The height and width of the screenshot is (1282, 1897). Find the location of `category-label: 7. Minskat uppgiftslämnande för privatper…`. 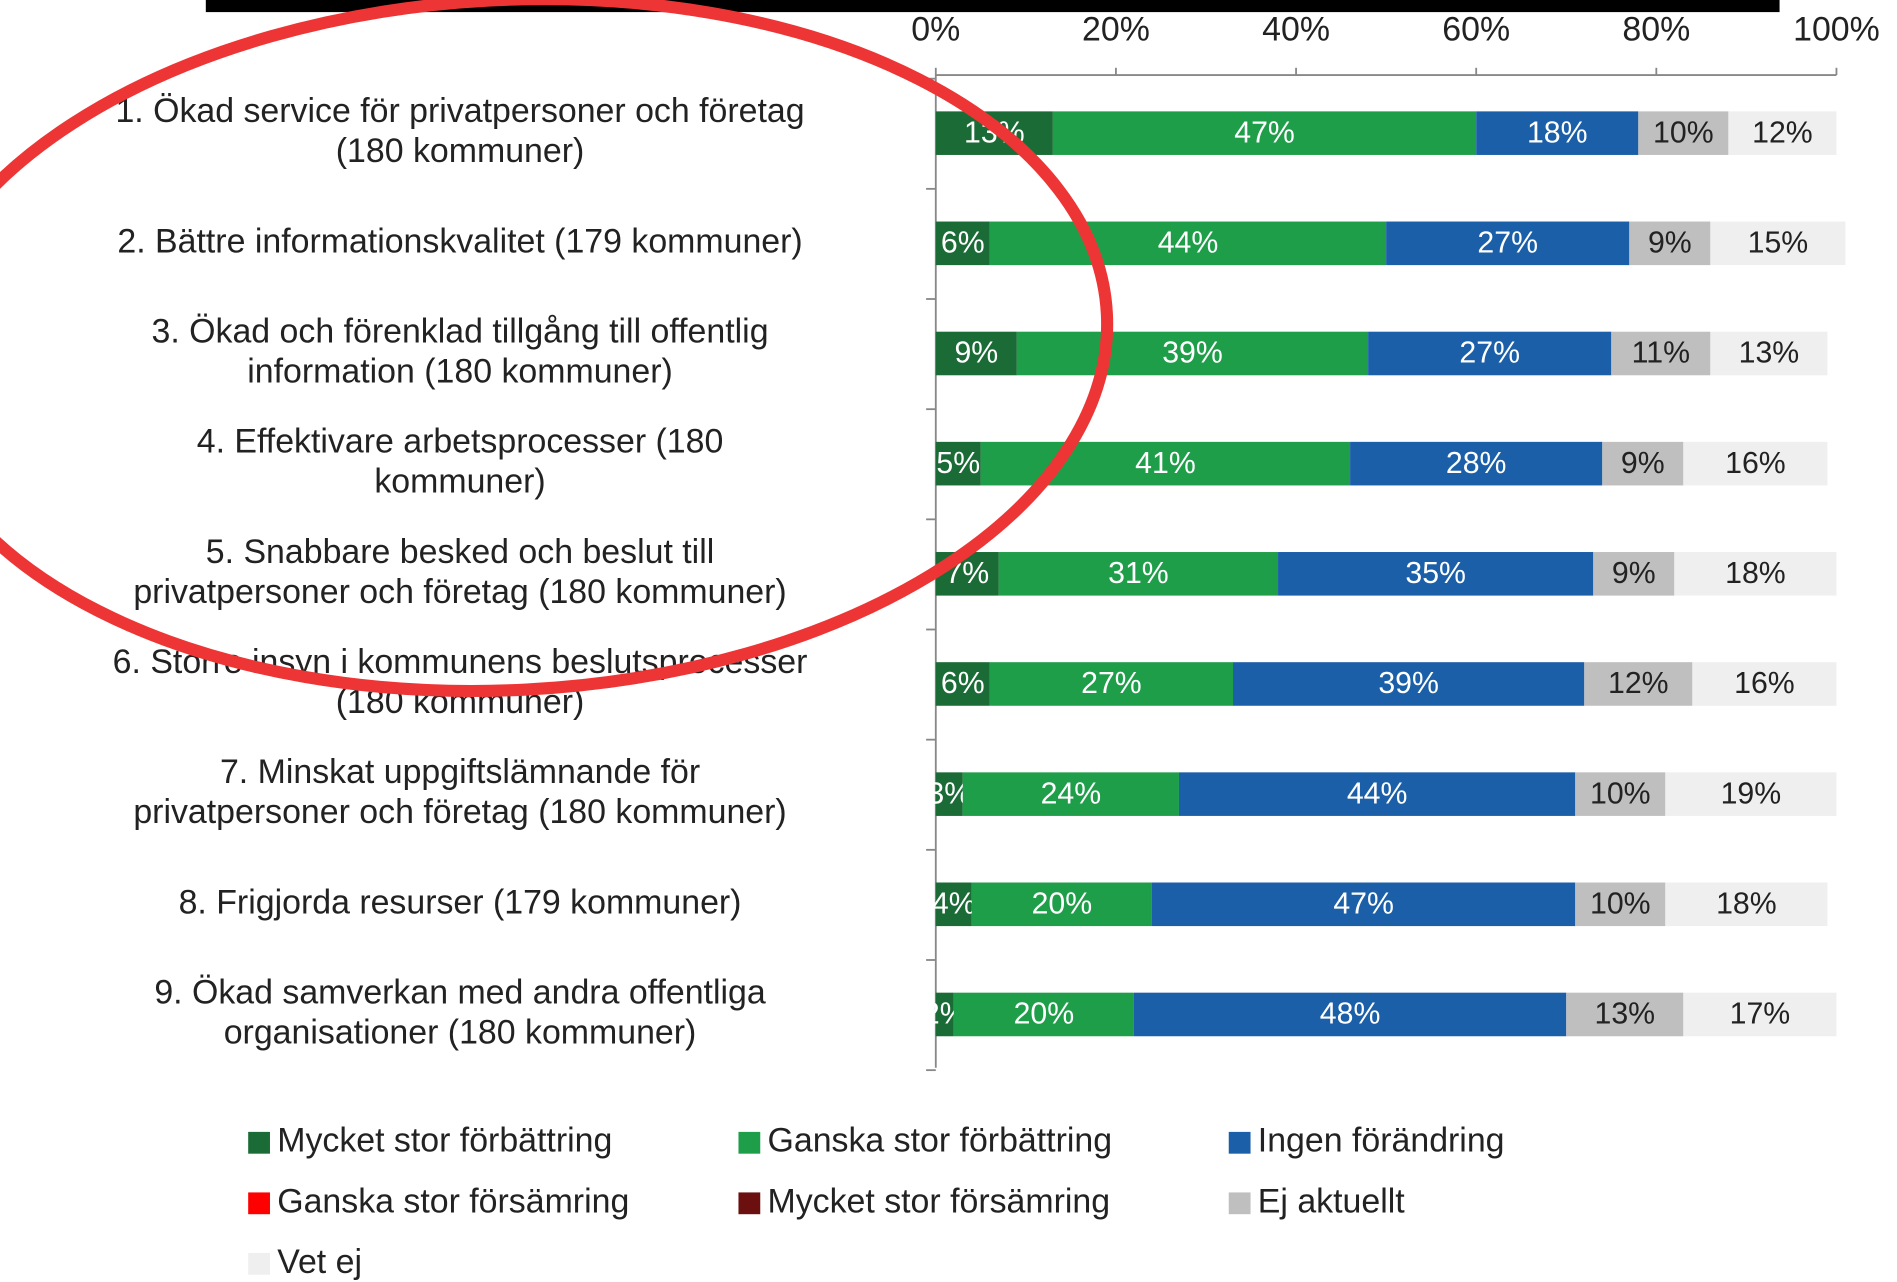

category-label: 7. Minskat uppgiftslämnande för privatper… is located at coordinates (459, 792).